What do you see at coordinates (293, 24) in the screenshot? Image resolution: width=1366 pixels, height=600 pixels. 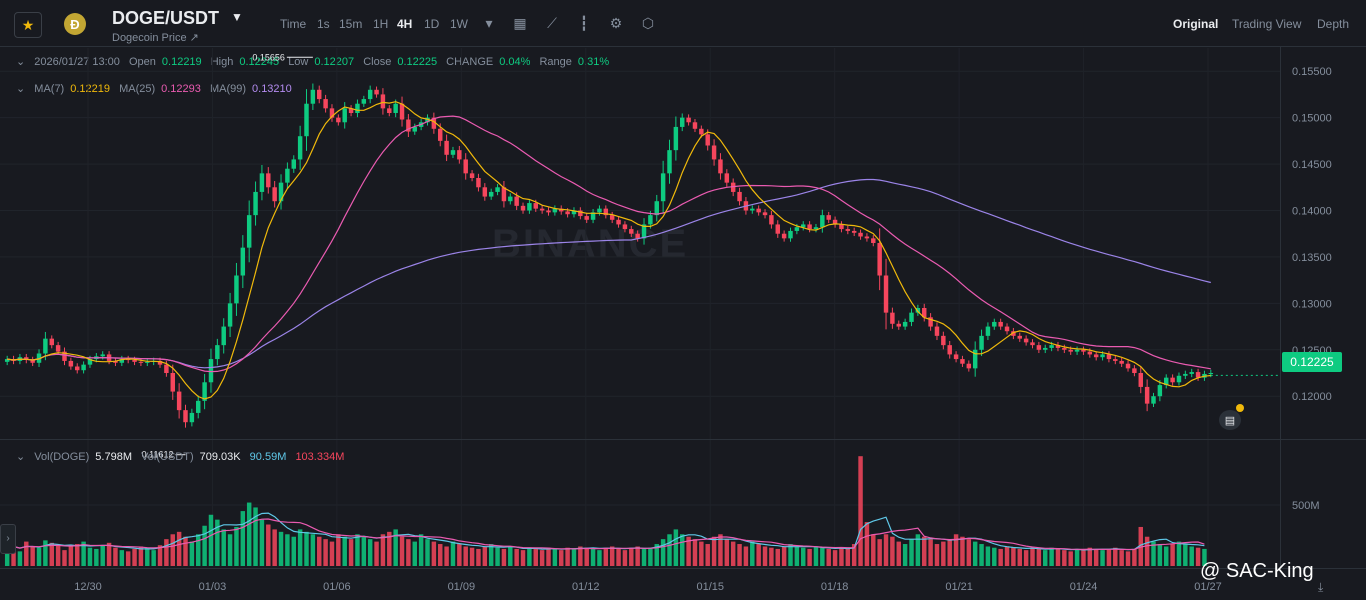 I see `timeframe-time: Time` at bounding box center [293, 24].